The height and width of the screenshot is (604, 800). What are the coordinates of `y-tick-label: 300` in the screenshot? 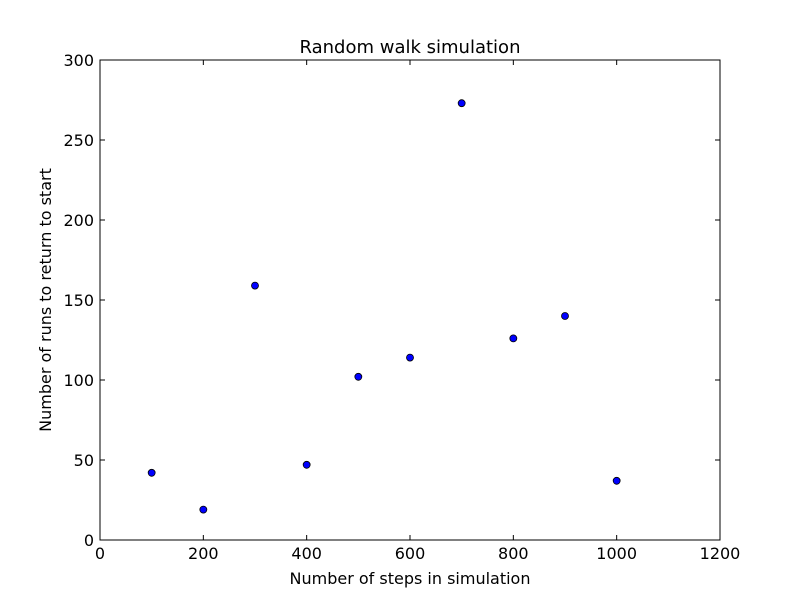 It's located at (78, 60).